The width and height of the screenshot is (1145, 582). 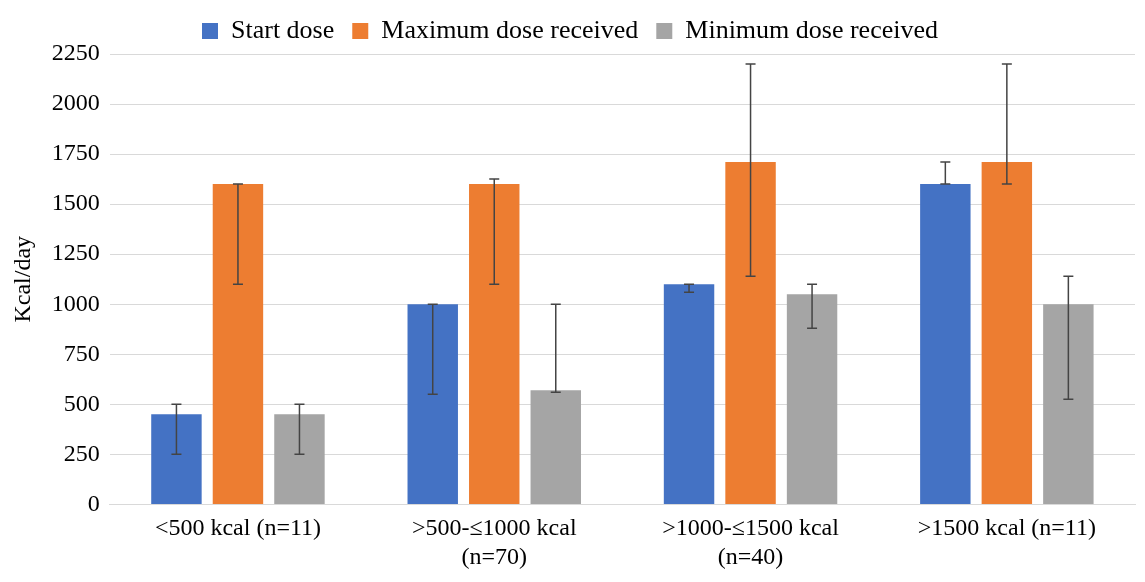 What do you see at coordinates (81, 402) in the screenshot?
I see `y-tick-label: 500` at bounding box center [81, 402].